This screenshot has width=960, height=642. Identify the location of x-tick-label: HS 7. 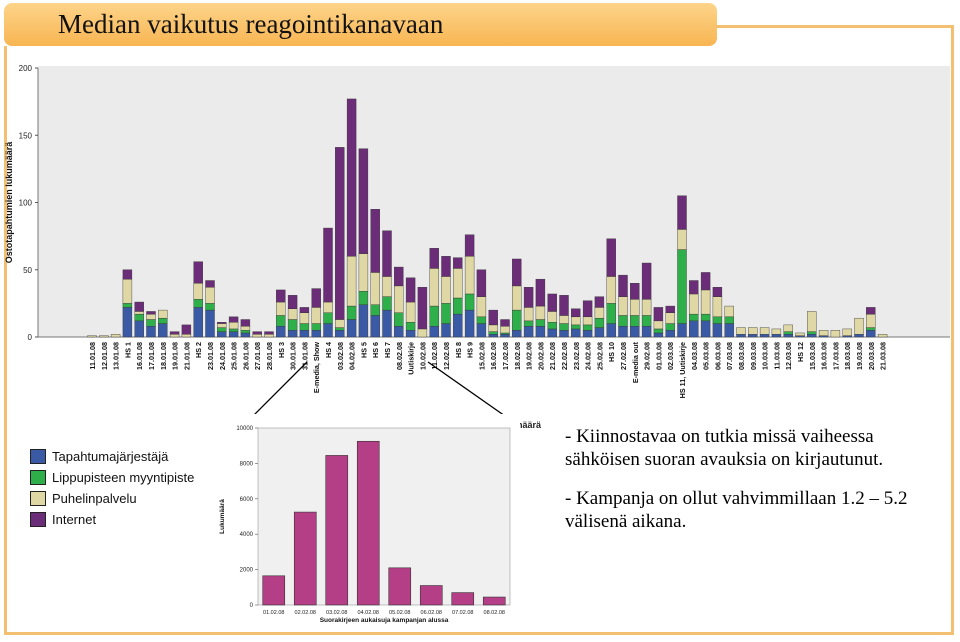
(387, 350).